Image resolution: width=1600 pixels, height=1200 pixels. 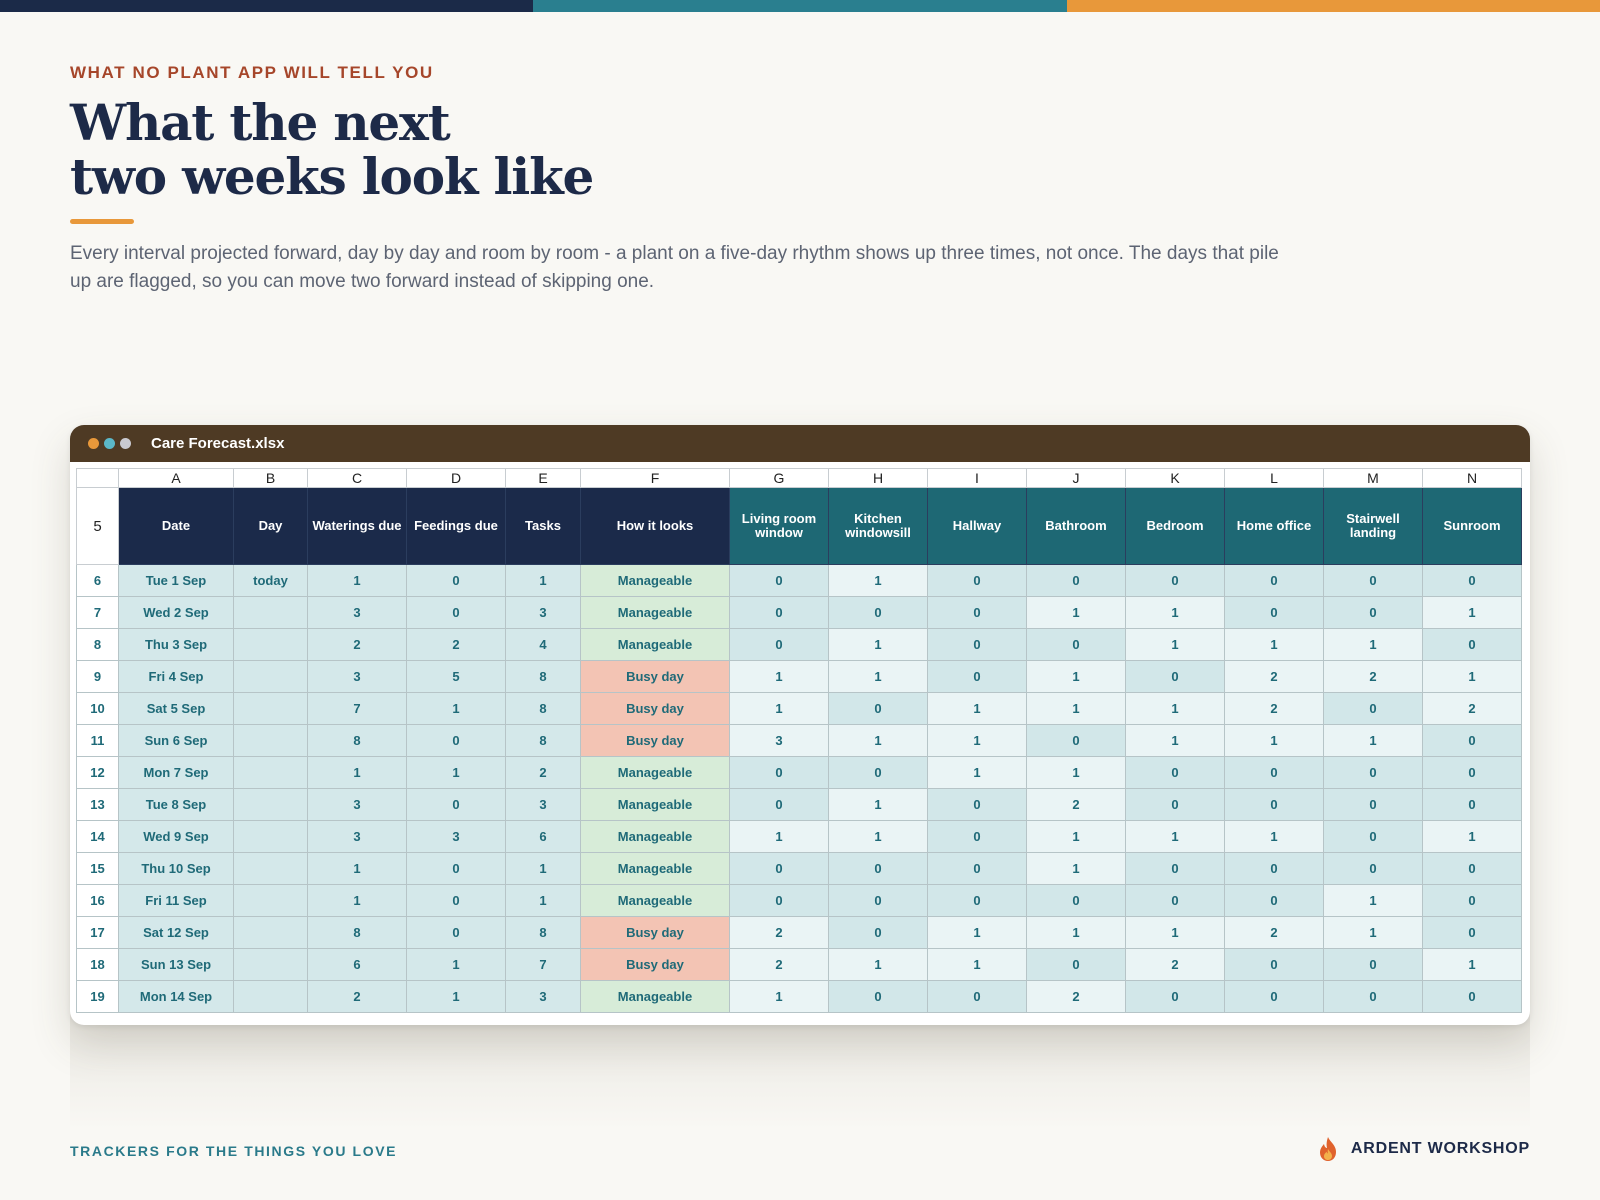 What do you see at coordinates (176, 708) in the screenshot?
I see `date-cell: Sat 5 Sep` at bounding box center [176, 708].